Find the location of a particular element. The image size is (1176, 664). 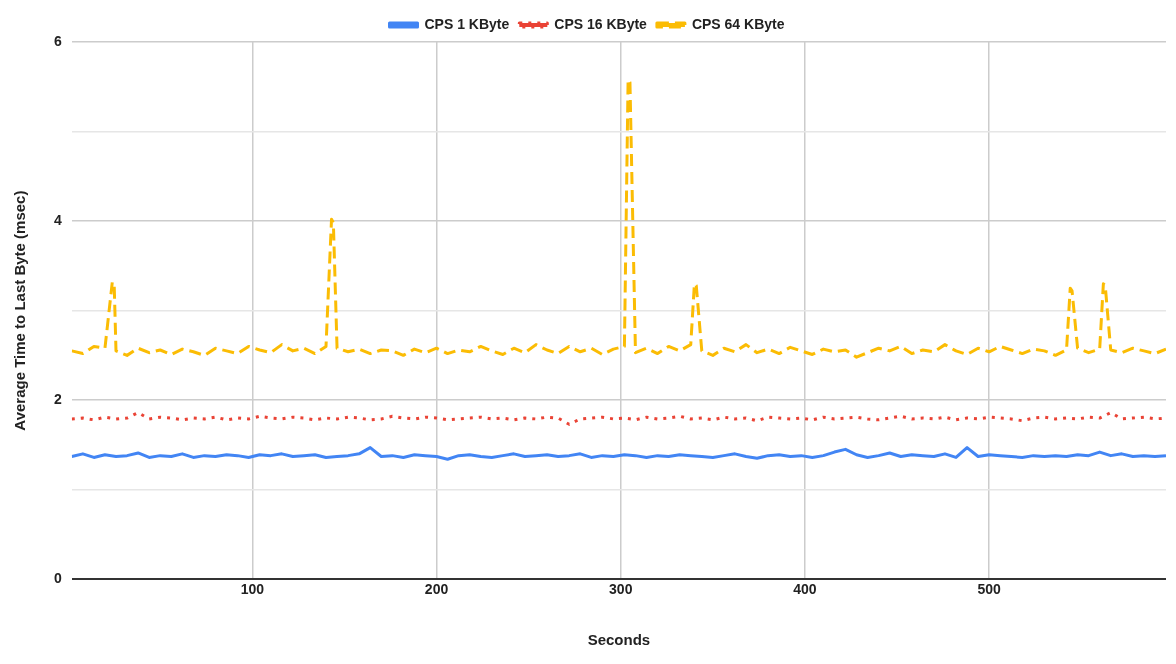

y-tick-label: 6 is located at coordinates (57, 40).